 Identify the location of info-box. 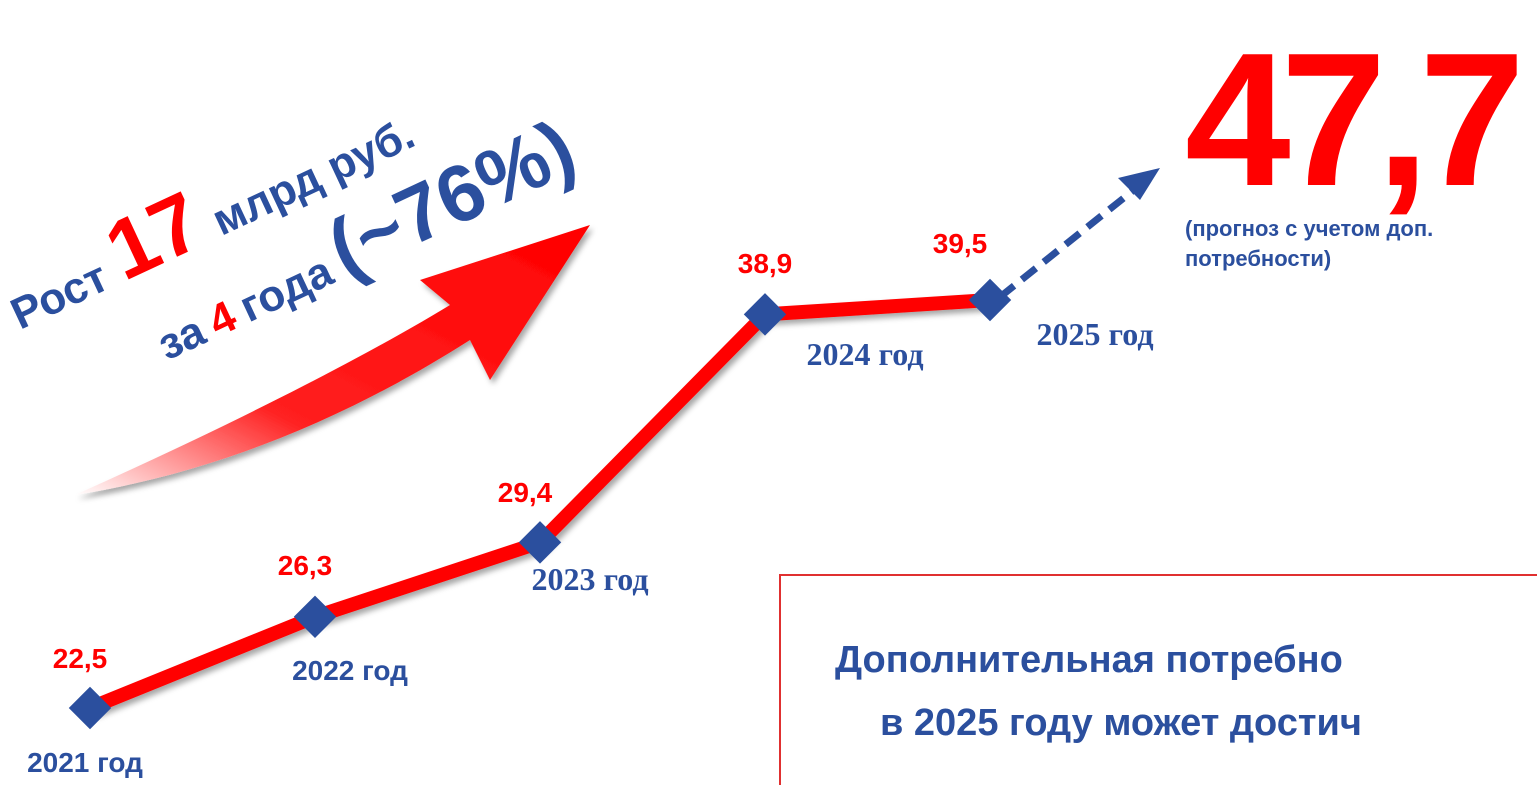
(1158, 679).